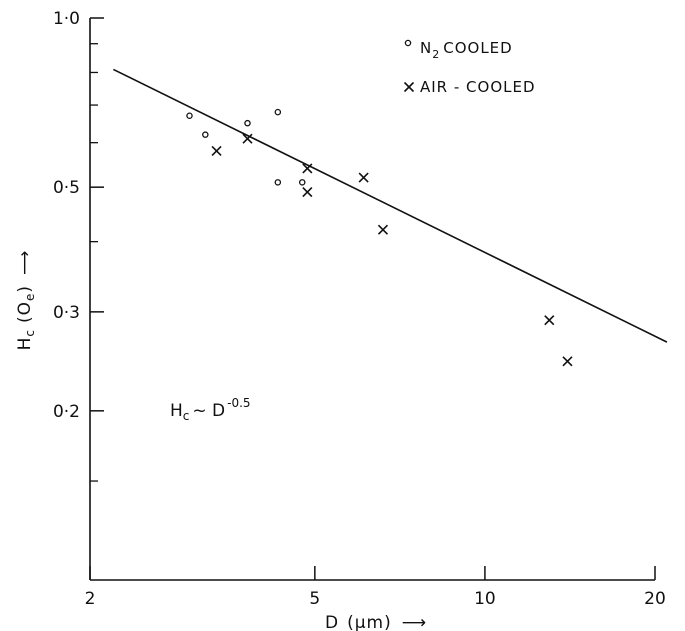 The width and height of the screenshot is (685, 631). What do you see at coordinates (90, 599) in the screenshot?
I see `x-tick-label-0: 2` at bounding box center [90, 599].